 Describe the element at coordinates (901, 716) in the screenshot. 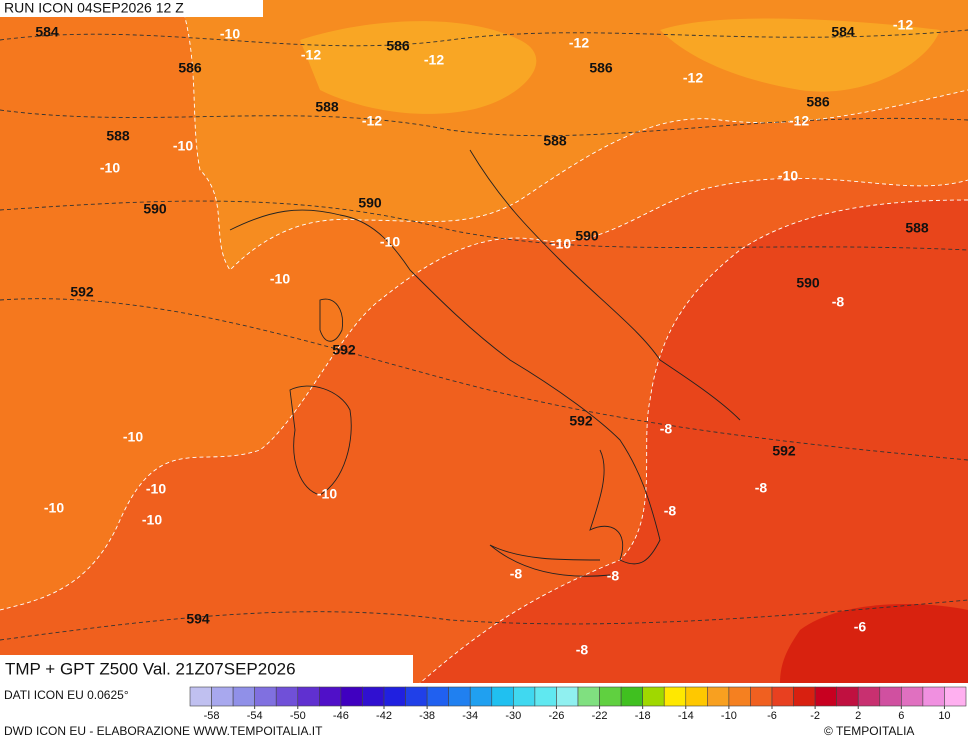

I see `colorbar-tick-label: 6` at that location.